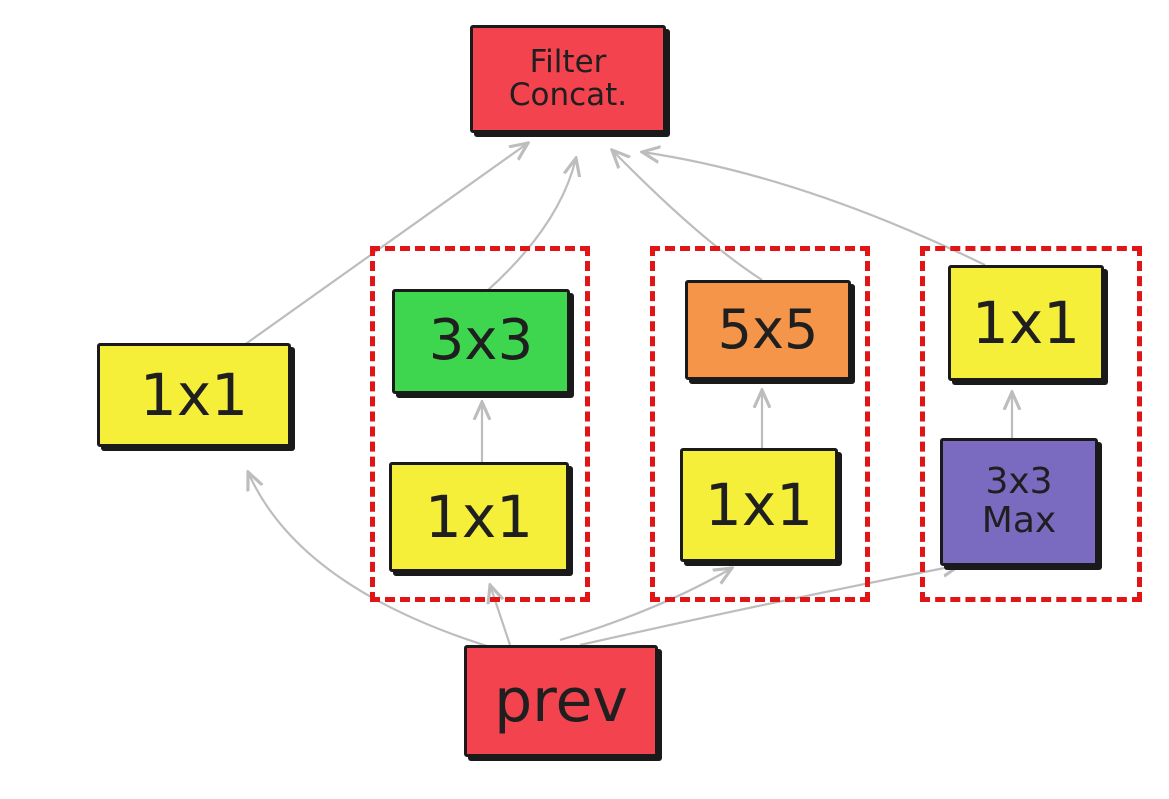 Image resolution: width=1169 pixels, height=799 pixels. Describe the element at coordinates (561, 701) in the screenshot. I see `prev-node: prev` at that location.